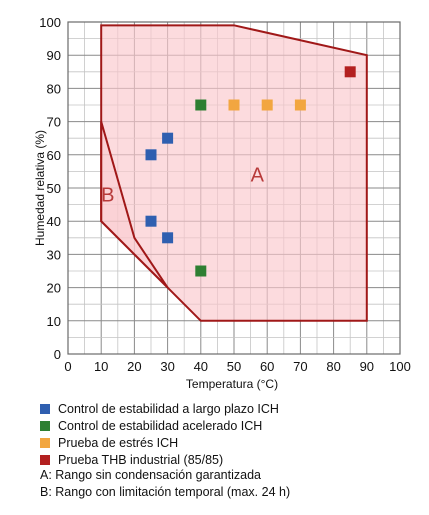 Image resolution: width=429 pixels, height=515 pixels. Describe the element at coordinates (400, 366) in the screenshot. I see `x-tick-label: 100` at that location.